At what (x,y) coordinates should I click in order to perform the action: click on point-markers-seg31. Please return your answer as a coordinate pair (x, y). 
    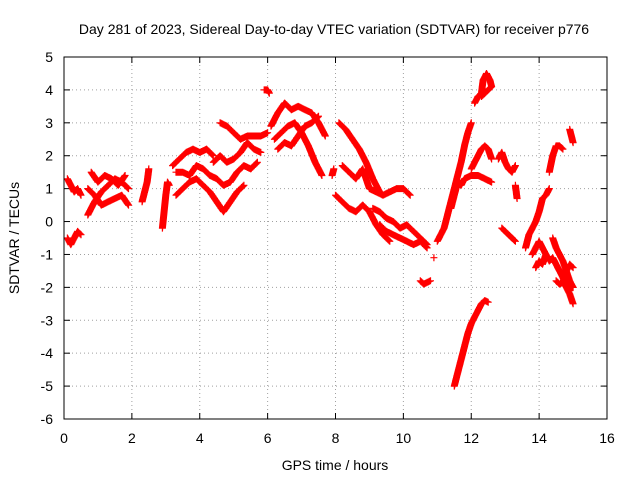
    Looking at the image, I should click on (508, 234).